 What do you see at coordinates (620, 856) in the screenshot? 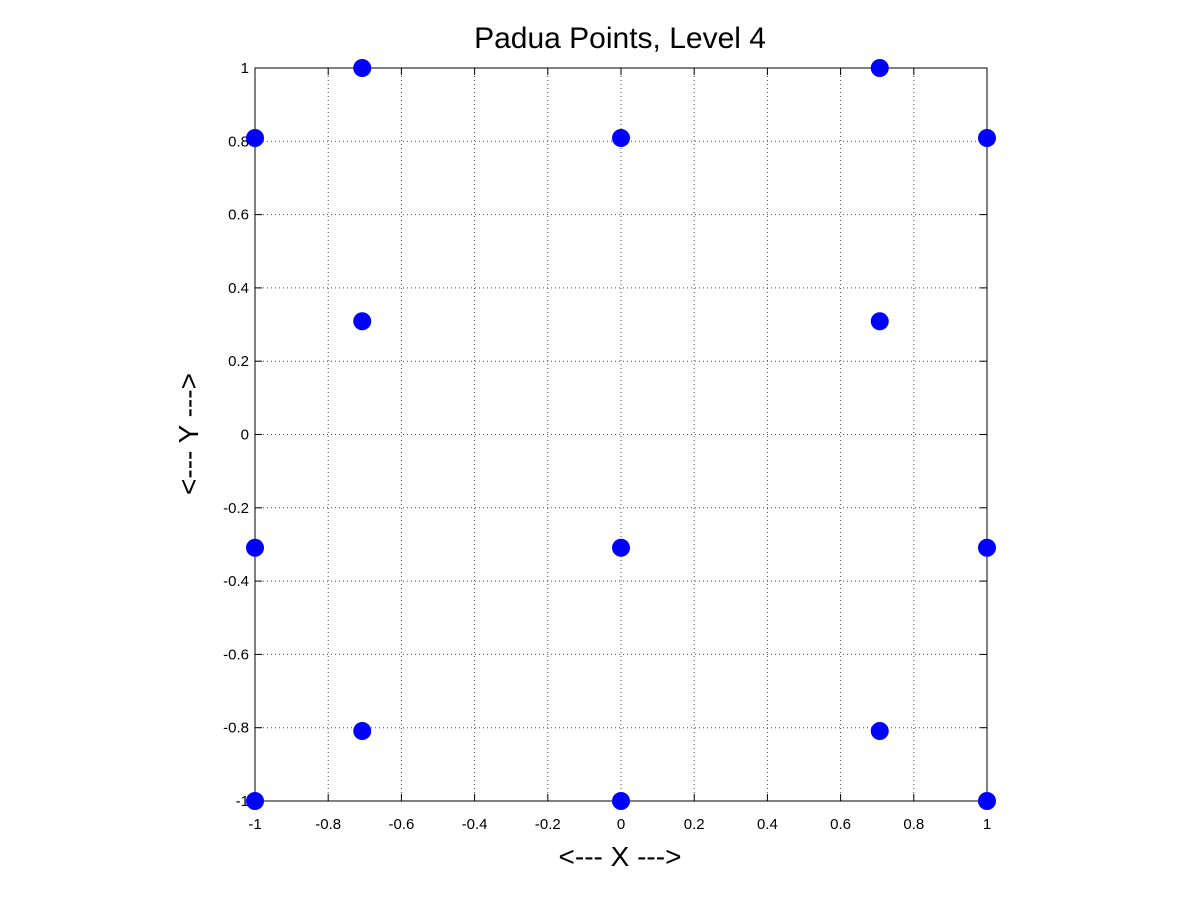
I see `x-axis-label: <--- X --->` at bounding box center [620, 856].